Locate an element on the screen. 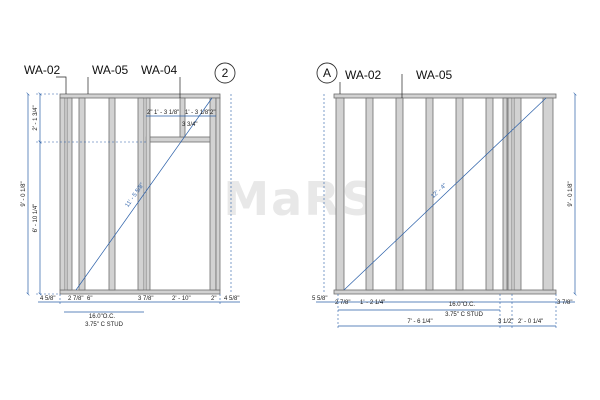 This screenshot has height=400, width=600. bottom-dim-2: 1' - 2 1/4" is located at coordinates (372, 303).